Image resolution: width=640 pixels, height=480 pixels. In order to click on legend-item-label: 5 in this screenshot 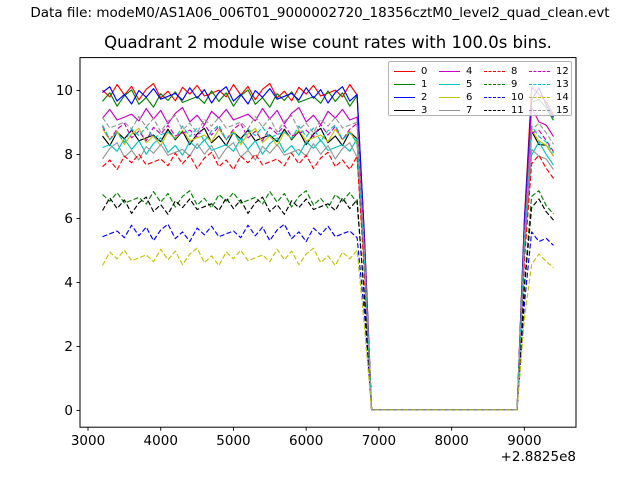, I will do `click(469, 84)`.